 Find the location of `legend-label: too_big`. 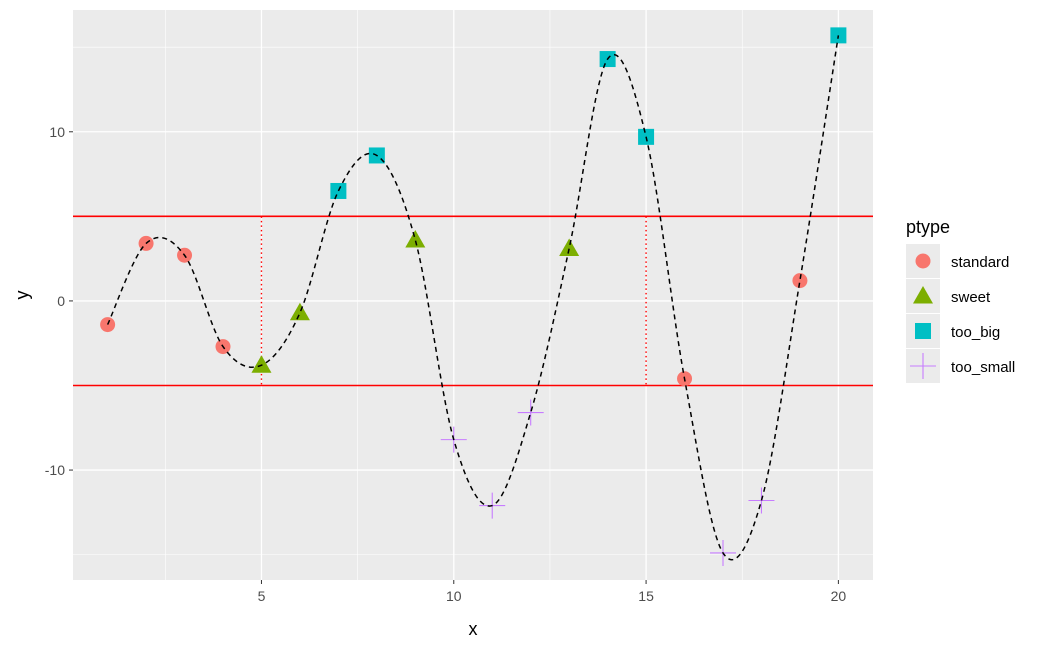

legend-label: too_big is located at coordinates (975, 332).